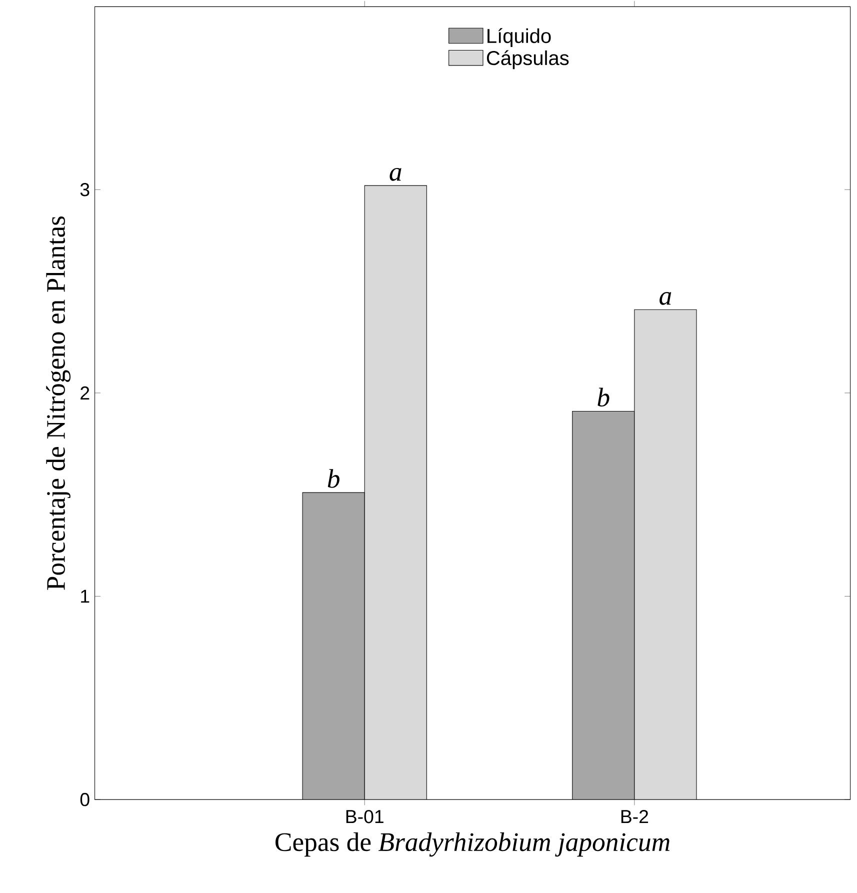 The width and height of the screenshot is (857, 893). Describe the element at coordinates (365, 817) in the screenshot. I see `x-tick-label: B-01` at that location.